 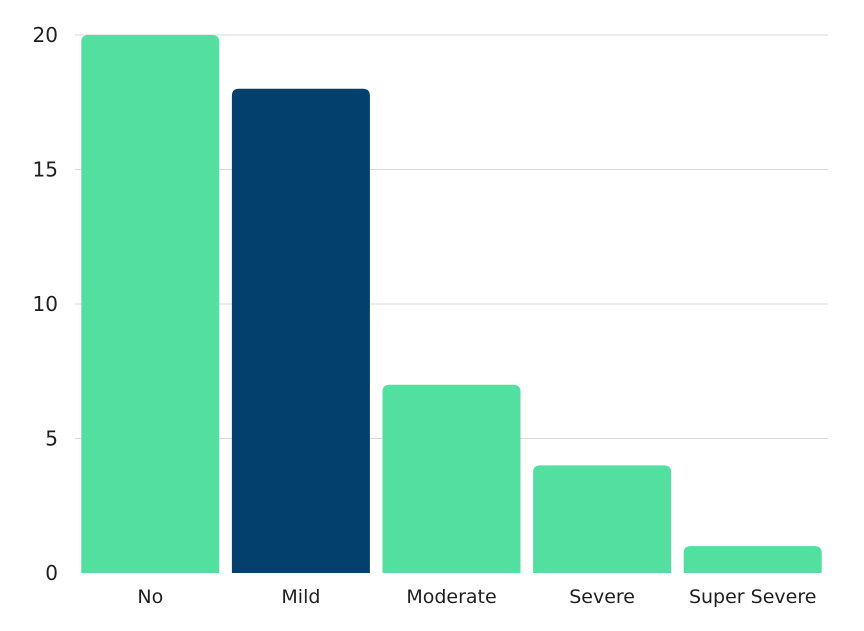 What do you see at coordinates (752, 559) in the screenshot?
I see `bar-super-severe` at bounding box center [752, 559].